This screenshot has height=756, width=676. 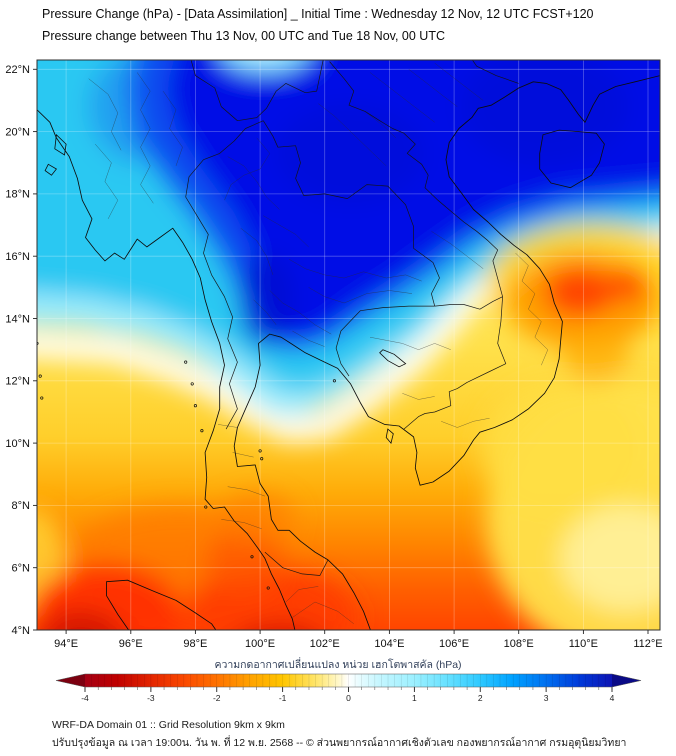 I want to click on colorbar: -4 -3 -2 -1 0 1 2 3 4, so click(x=348, y=688).